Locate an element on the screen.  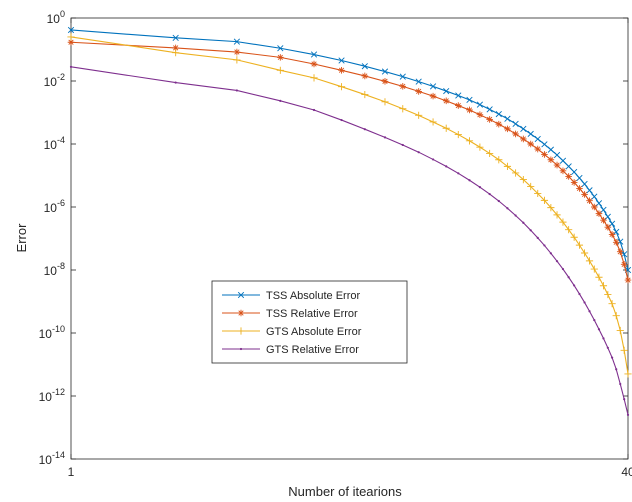
x-tick-label: 1 is located at coordinates (71, 472).